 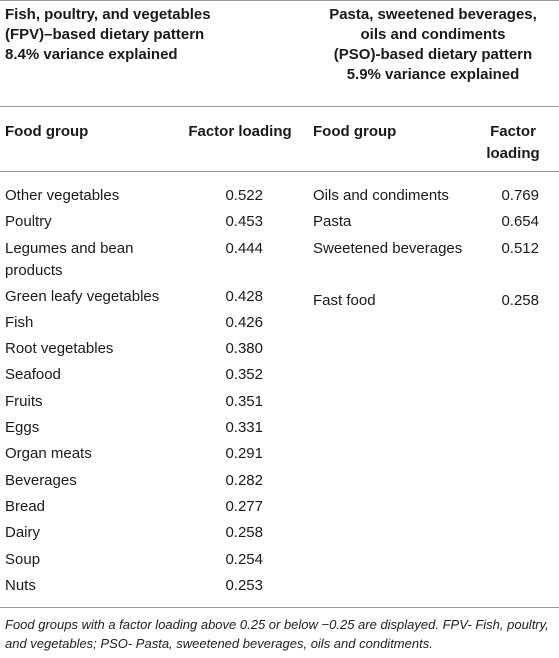 What do you see at coordinates (434, 277) in the screenshot?
I see `pso-table-row` at bounding box center [434, 277].